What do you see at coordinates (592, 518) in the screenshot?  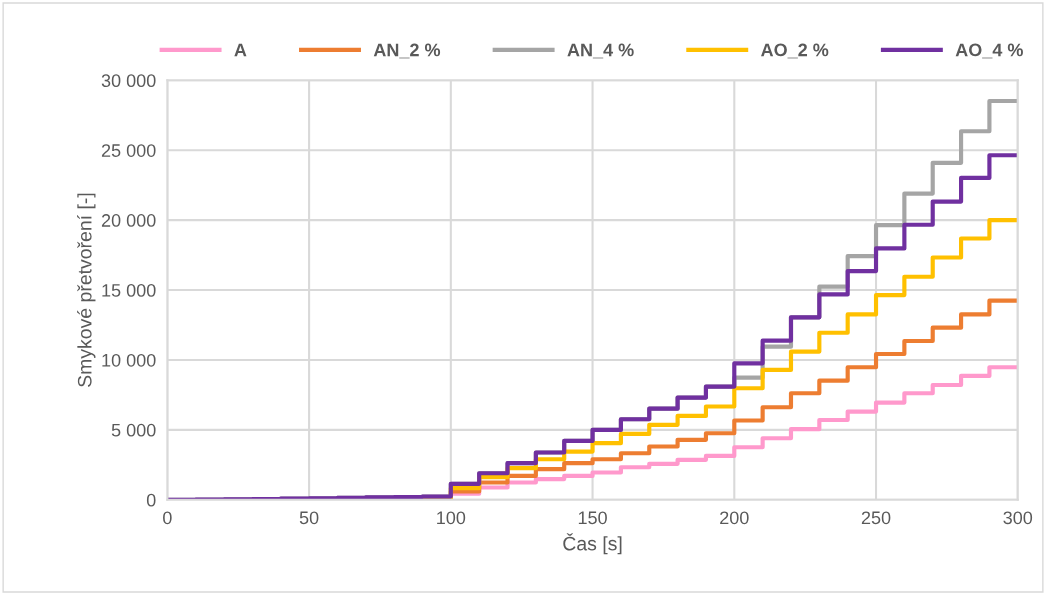 I see `x-tick-label: 150` at bounding box center [592, 518].